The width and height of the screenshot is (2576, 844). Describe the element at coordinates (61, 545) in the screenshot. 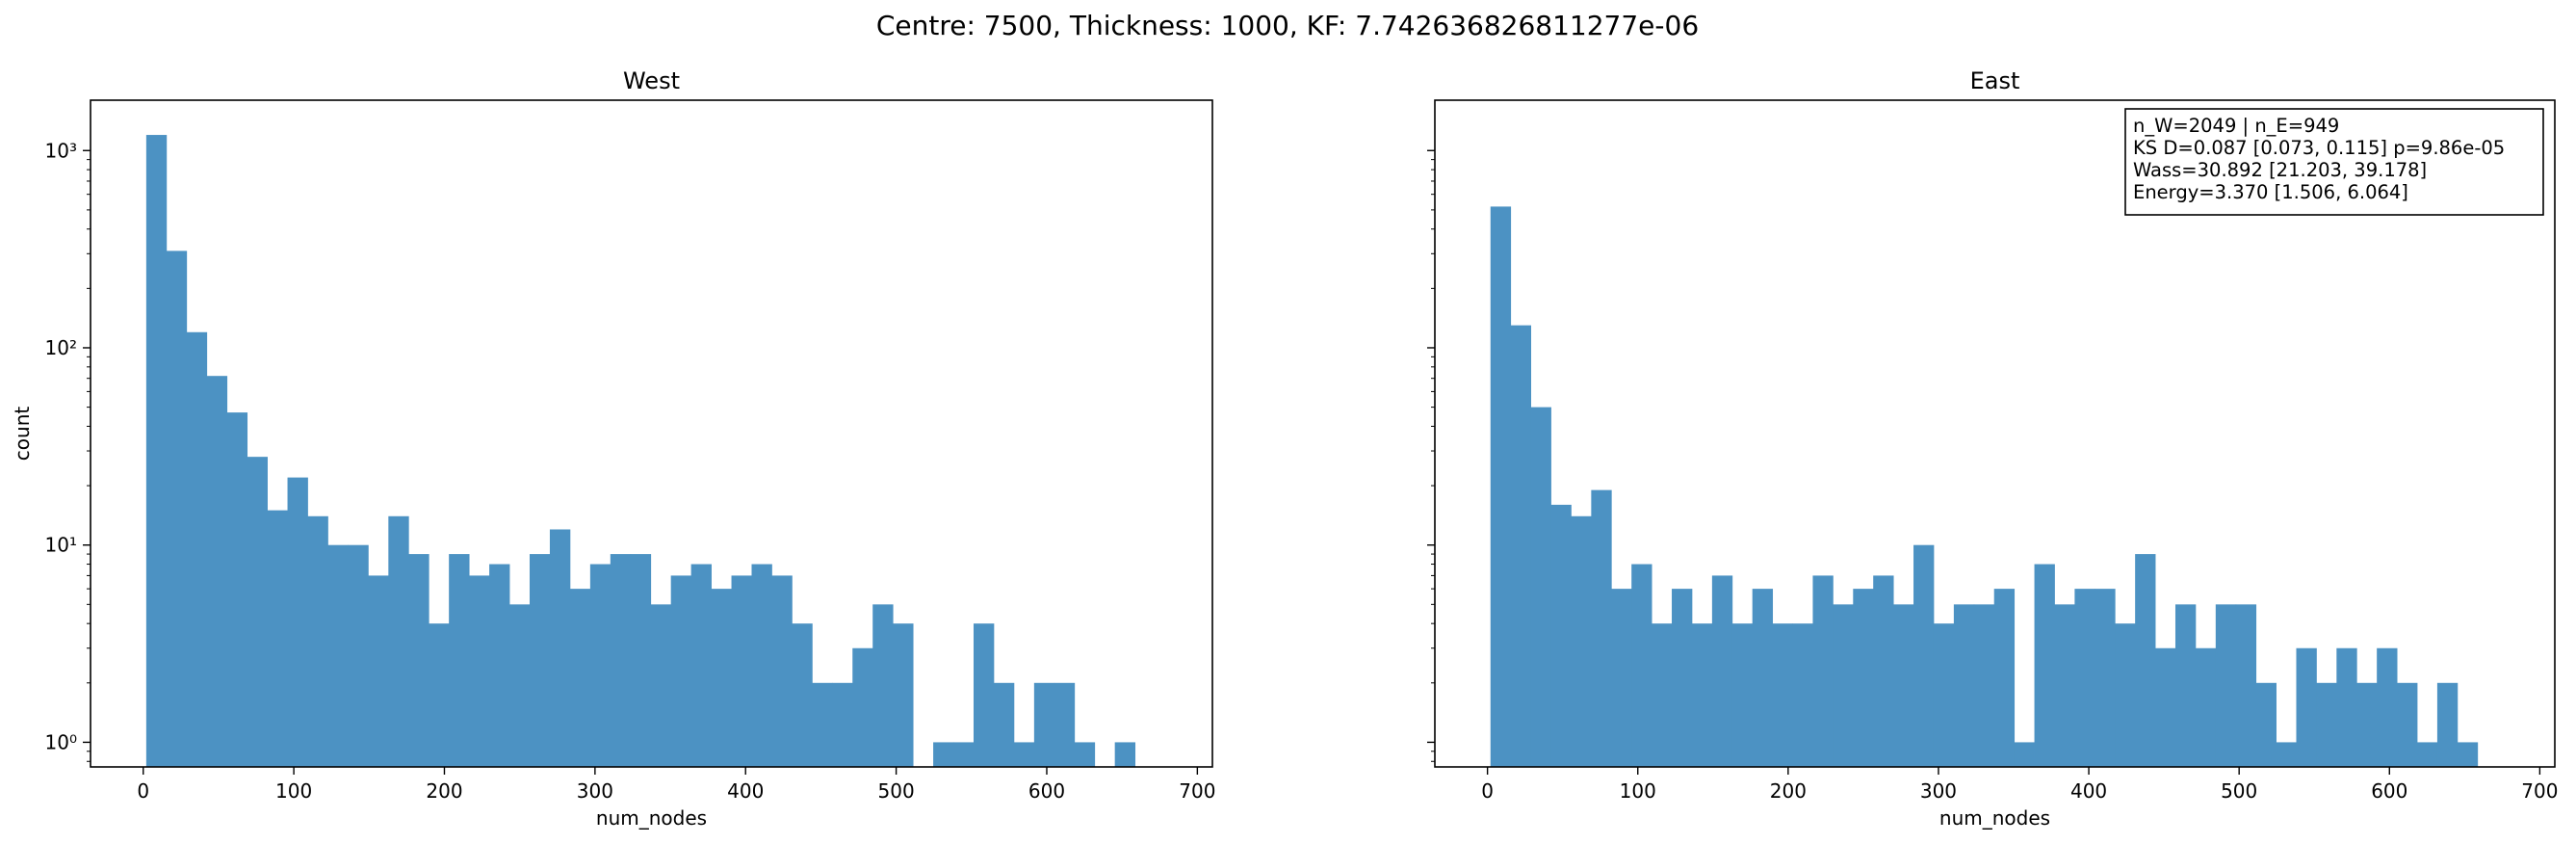

I see `y-tick-label: 10¹` at that location.